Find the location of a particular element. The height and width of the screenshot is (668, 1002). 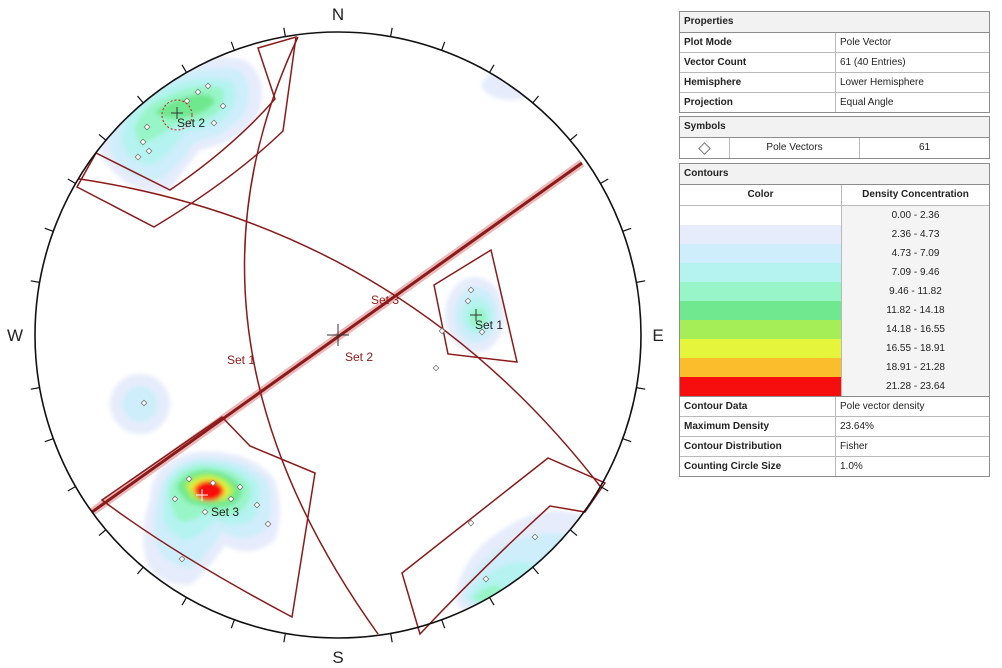

contour-range-label: 0.00 - 2.36 is located at coordinates (915, 215).